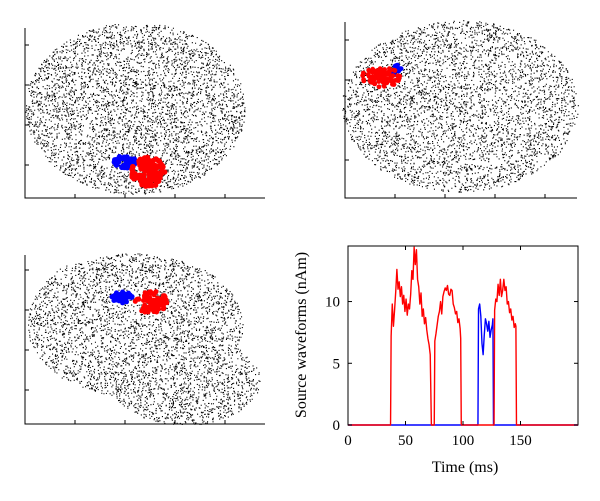 This screenshot has width=600, height=501. What do you see at coordinates (337, 364) in the screenshot?
I see `y-tick-label: 5` at bounding box center [337, 364].